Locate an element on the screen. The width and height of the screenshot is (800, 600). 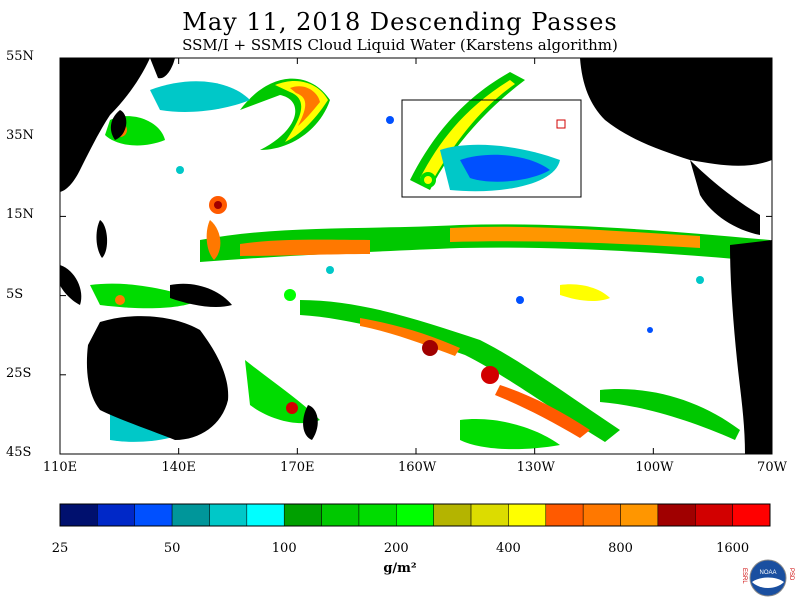
lat-label: 15N is located at coordinates (20, 215).